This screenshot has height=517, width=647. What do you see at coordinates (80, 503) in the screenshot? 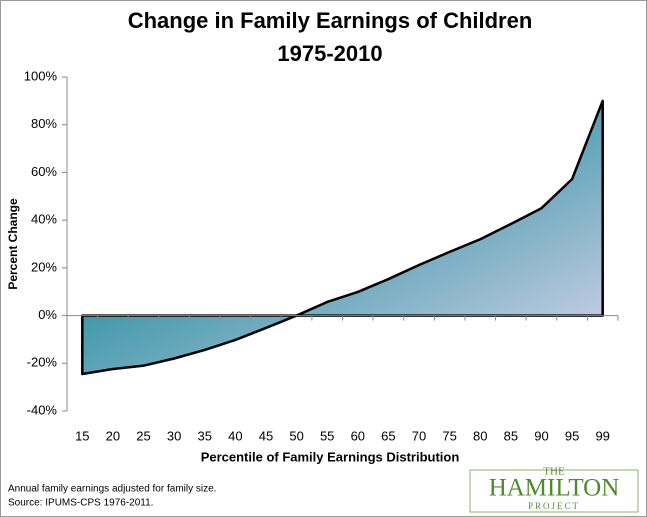
I see `note: Source: IPUMS-CPS 1976-2011.` at bounding box center [80, 503].